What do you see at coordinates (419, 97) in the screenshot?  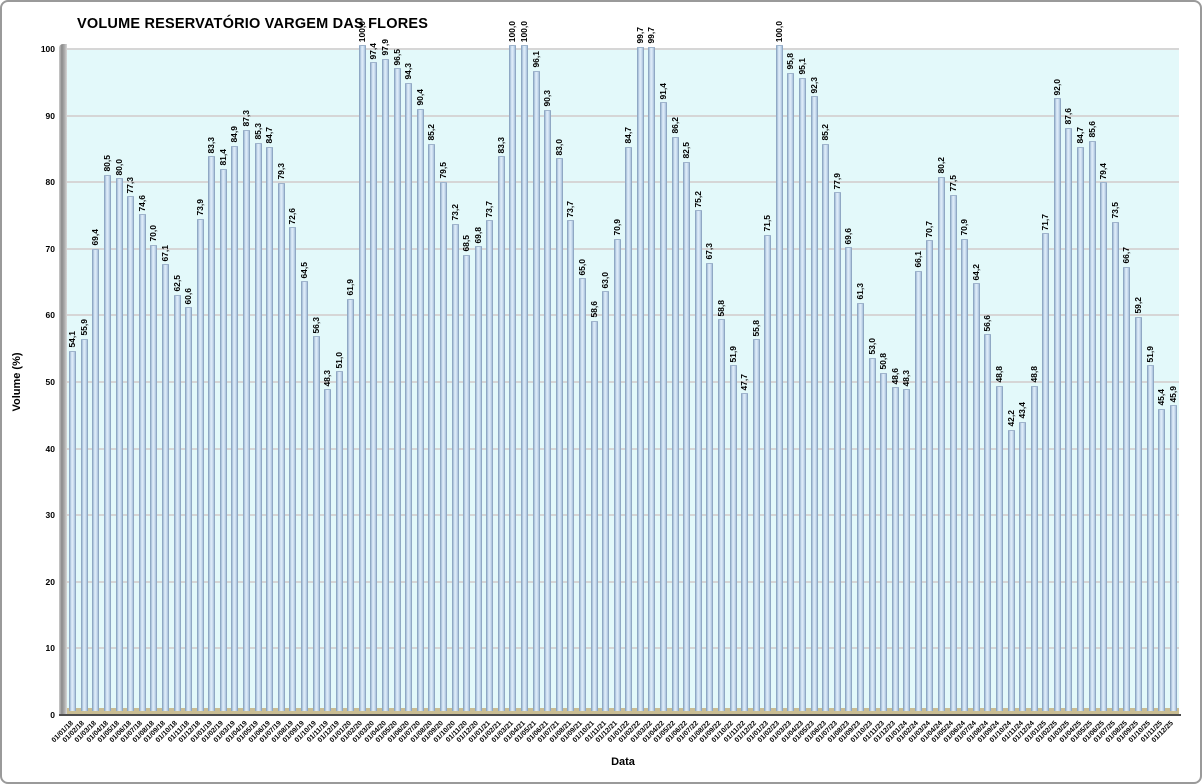 I see `bar-value-label: 90,4` at bounding box center [419, 97].